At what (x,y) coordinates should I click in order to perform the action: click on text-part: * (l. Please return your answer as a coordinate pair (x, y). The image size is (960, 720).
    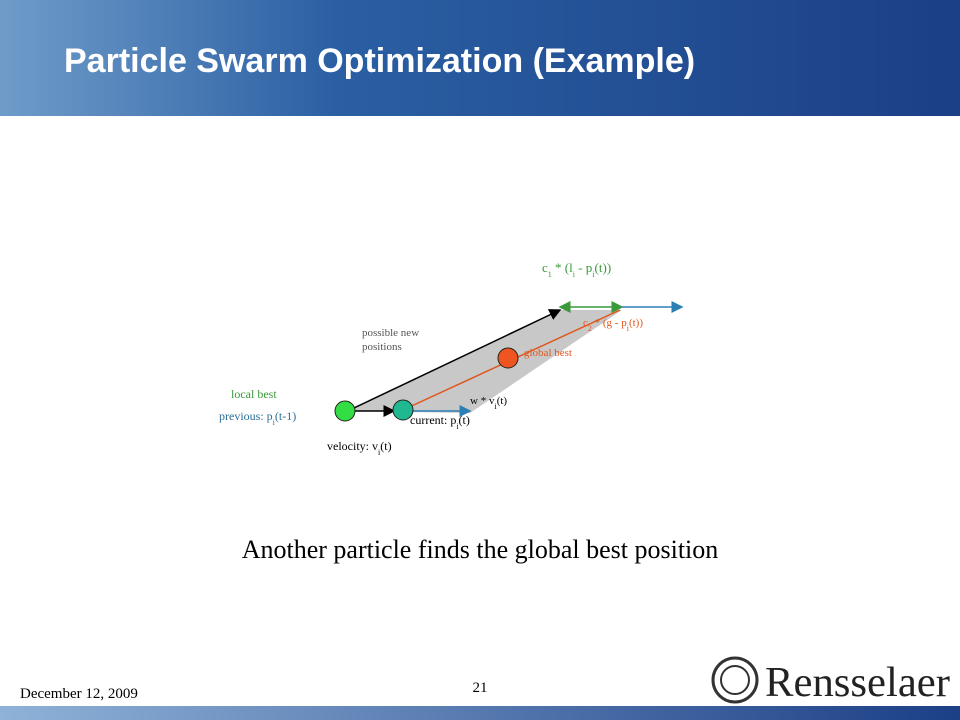
    Looking at the image, I should click on (562, 267).